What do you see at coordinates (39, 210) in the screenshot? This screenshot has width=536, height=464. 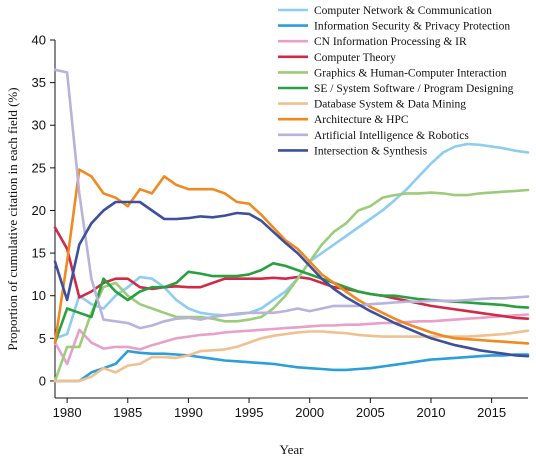 I see `y-tick-label: 20` at bounding box center [39, 210].